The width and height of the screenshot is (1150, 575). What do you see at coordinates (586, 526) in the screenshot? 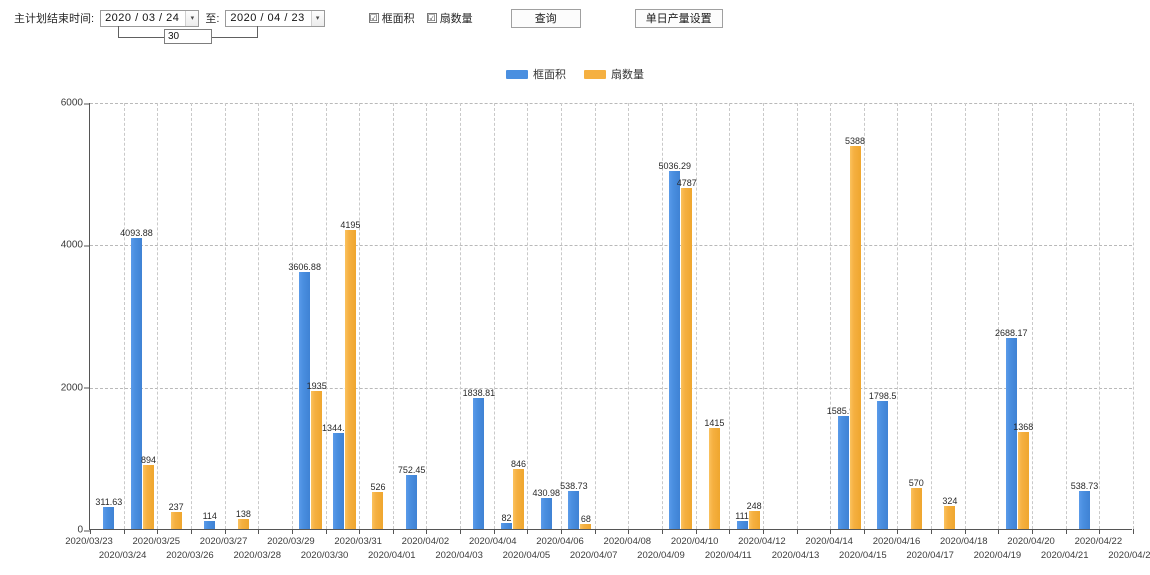
I see `bar-扇数量-2020/04/06` at bounding box center [586, 526].